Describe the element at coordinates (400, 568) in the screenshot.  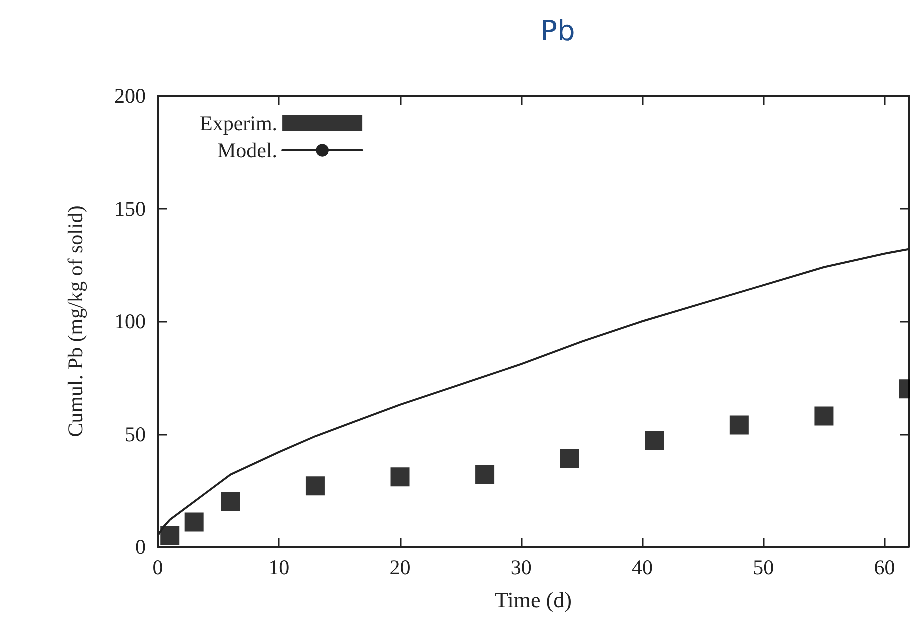
I see `x-tick-label: 20` at that location.